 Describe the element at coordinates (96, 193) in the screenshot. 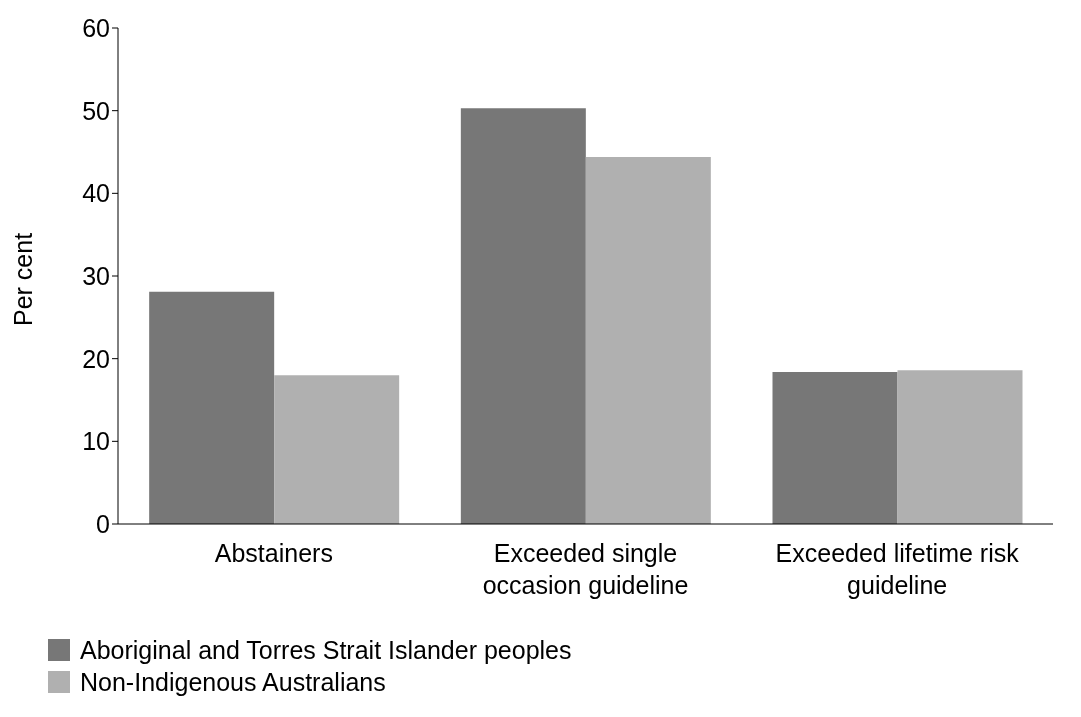

I see `y-tick-label: 40` at that location.